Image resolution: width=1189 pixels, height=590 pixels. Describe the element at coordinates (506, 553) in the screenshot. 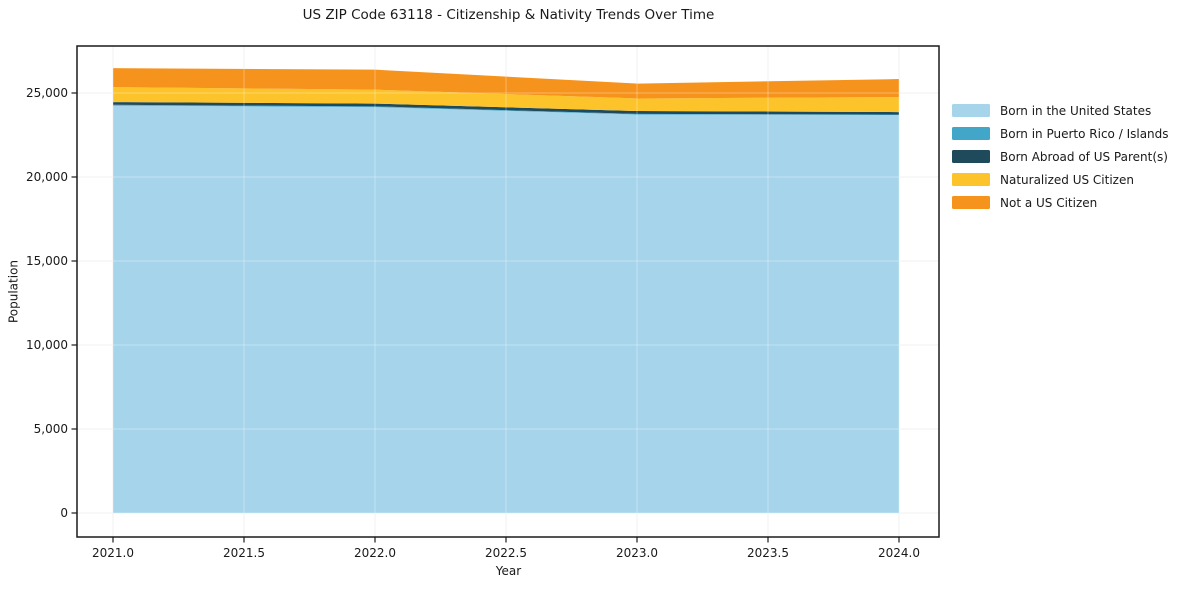

I see `x-tick-label: 2022.5` at that location.